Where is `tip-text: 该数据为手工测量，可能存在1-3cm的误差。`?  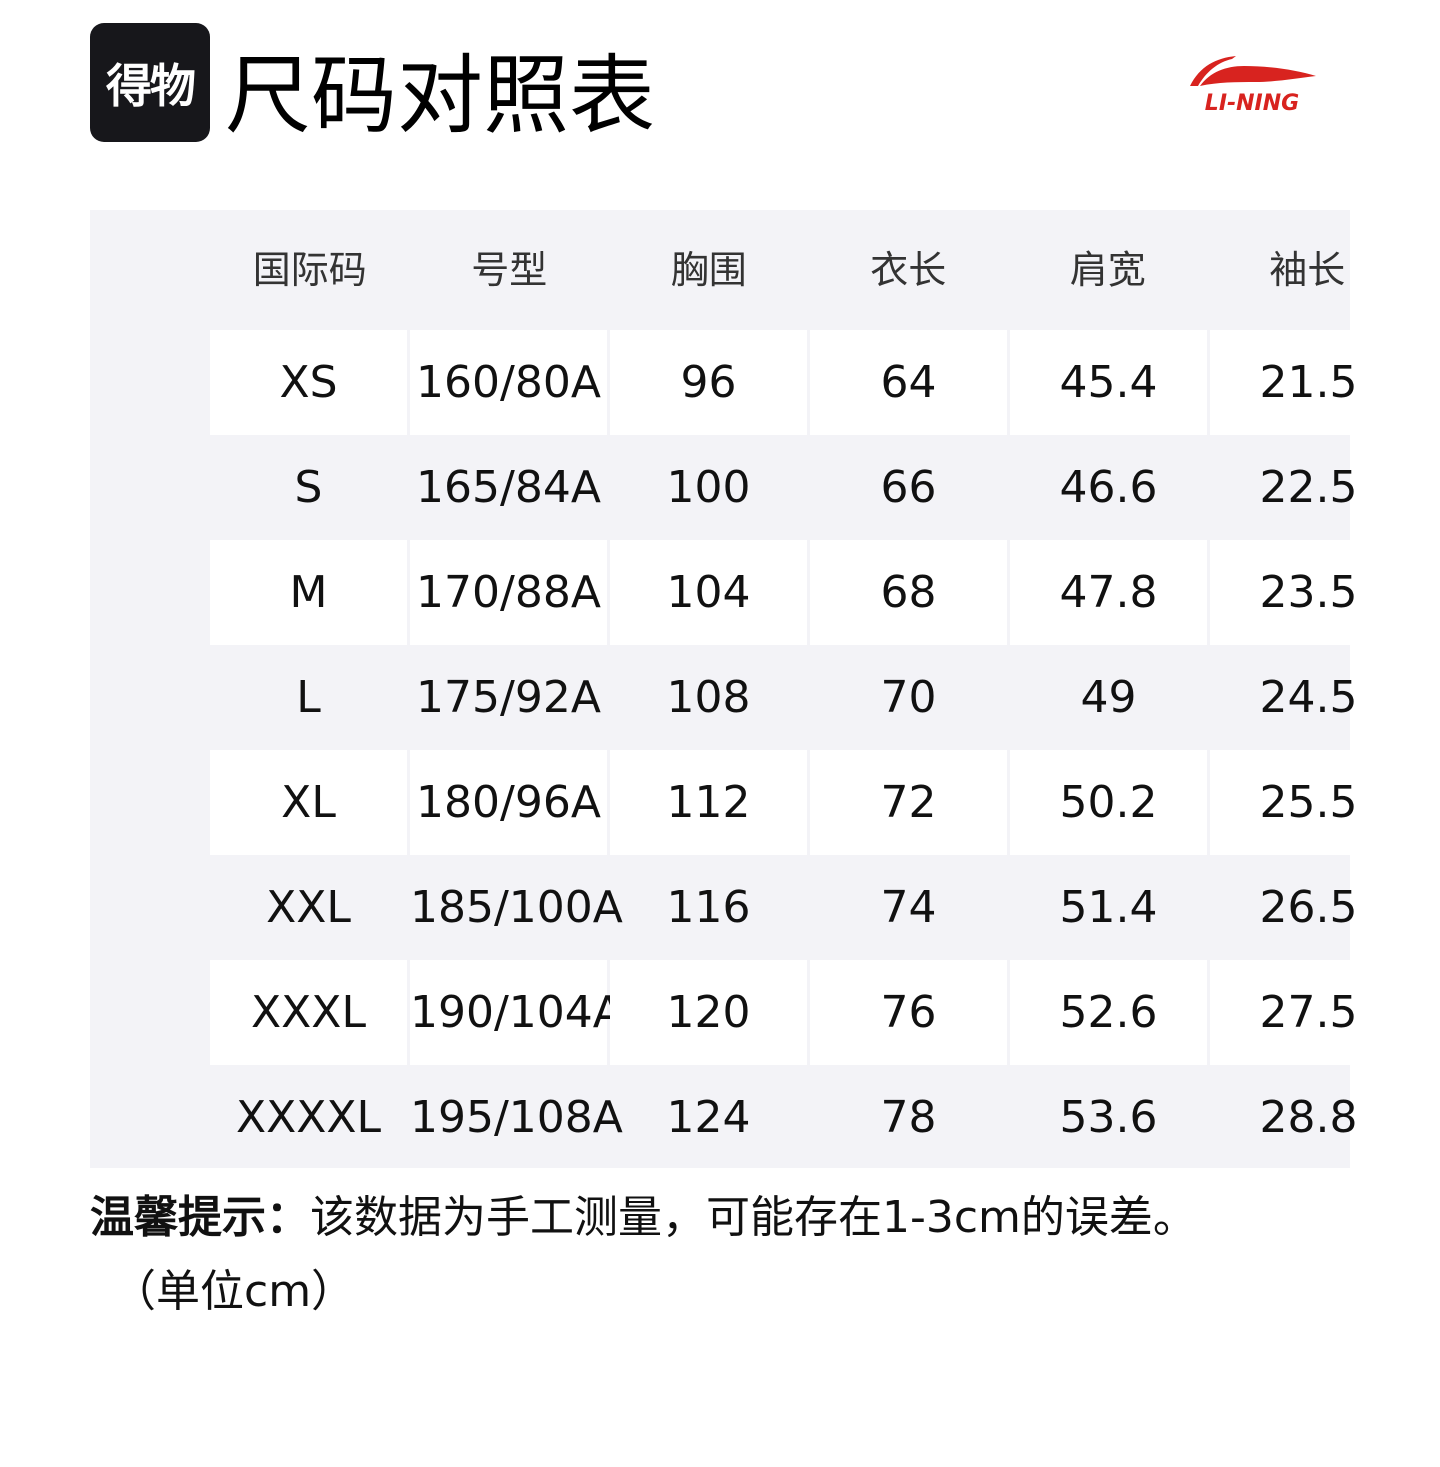 tip-text: 该数据为手工测量，可能存在1-3cm的误差。 is located at coordinates (753, 1217).